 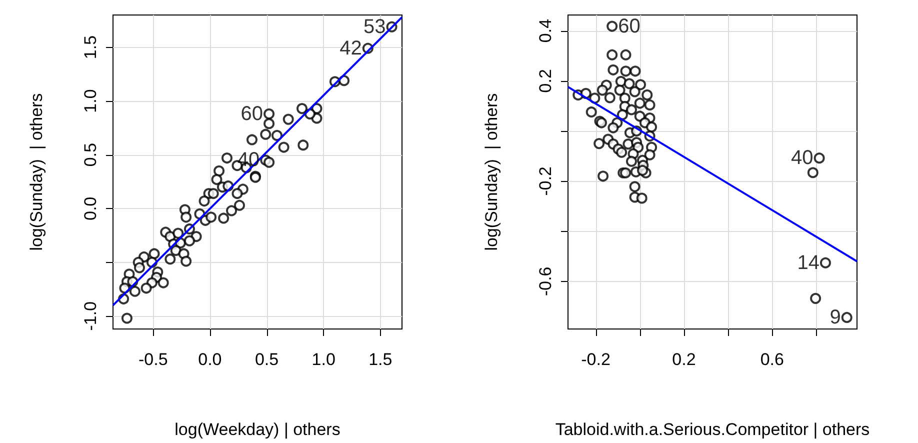 What do you see at coordinates (545, 81) in the screenshot?
I see `y-tick-label: 0.2` at bounding box center [545, 81].